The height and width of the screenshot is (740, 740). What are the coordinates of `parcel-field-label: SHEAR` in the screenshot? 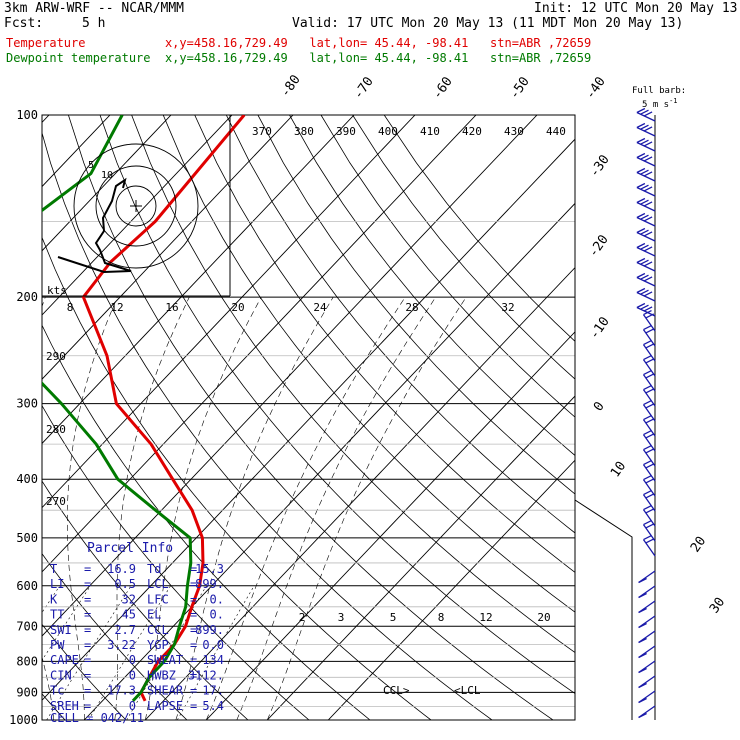 It's located at (165, 691).